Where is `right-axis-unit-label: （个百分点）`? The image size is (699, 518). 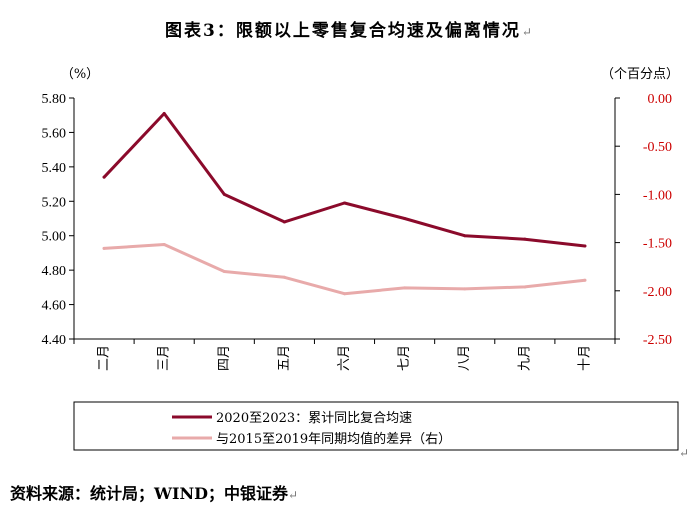 right-axis-unit-label: （个百分点） is located at coordinates (640, 74).